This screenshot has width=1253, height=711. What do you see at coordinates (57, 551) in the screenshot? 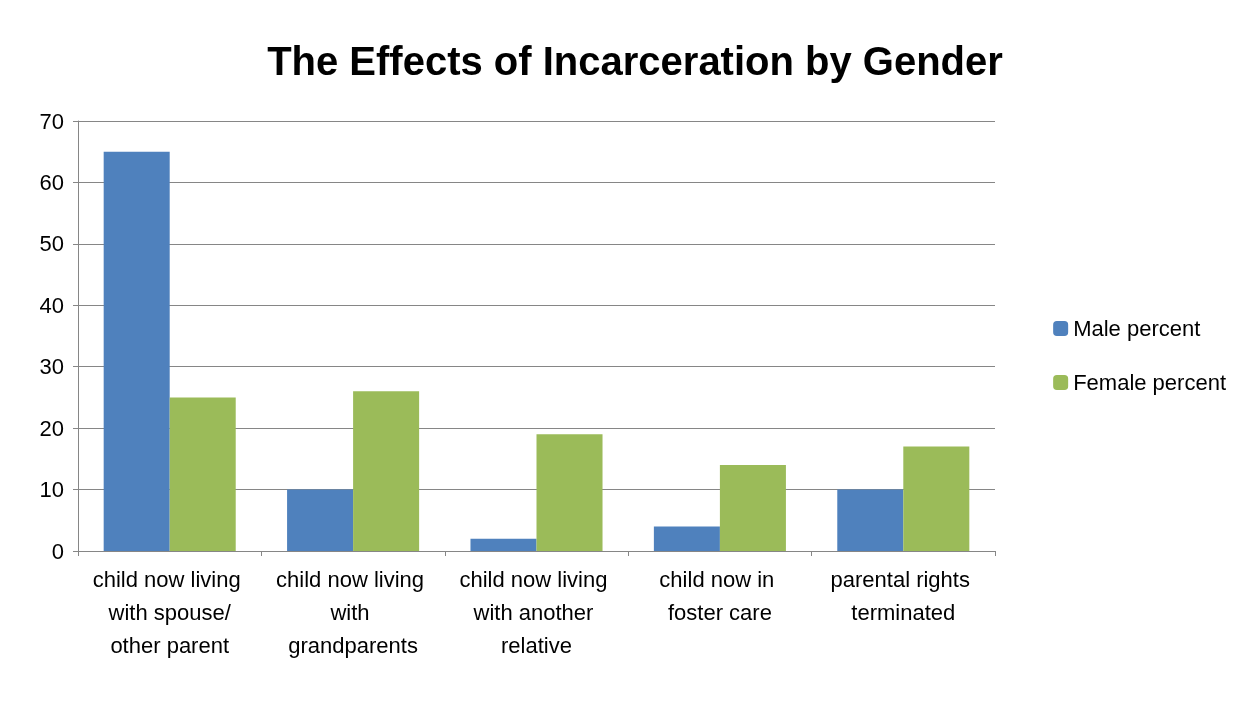
I see `y-tick-label: 0` at bounding box center [57, 551].